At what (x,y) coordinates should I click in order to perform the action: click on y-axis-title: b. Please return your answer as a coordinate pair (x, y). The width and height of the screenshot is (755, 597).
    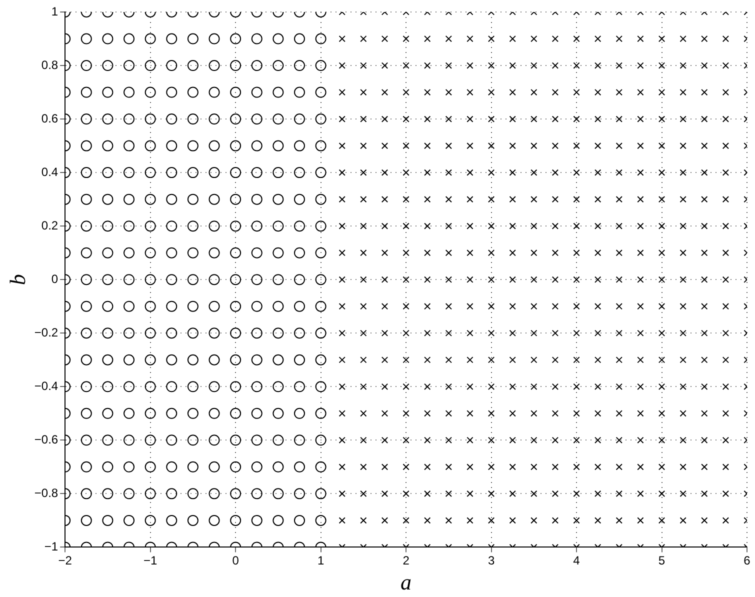
    Looking at the image, I should click on (17, 280).